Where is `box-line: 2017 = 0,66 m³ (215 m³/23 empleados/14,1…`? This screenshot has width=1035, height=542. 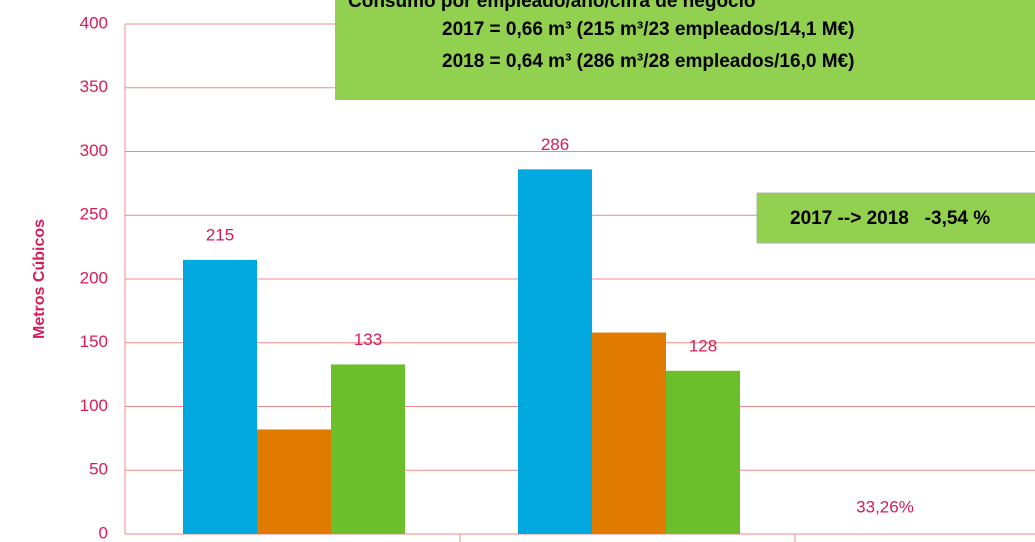 box-line: 2017 = 0,66 m³ (215 m³/23 empleados/14,1… is located at coordinates (648, 29).